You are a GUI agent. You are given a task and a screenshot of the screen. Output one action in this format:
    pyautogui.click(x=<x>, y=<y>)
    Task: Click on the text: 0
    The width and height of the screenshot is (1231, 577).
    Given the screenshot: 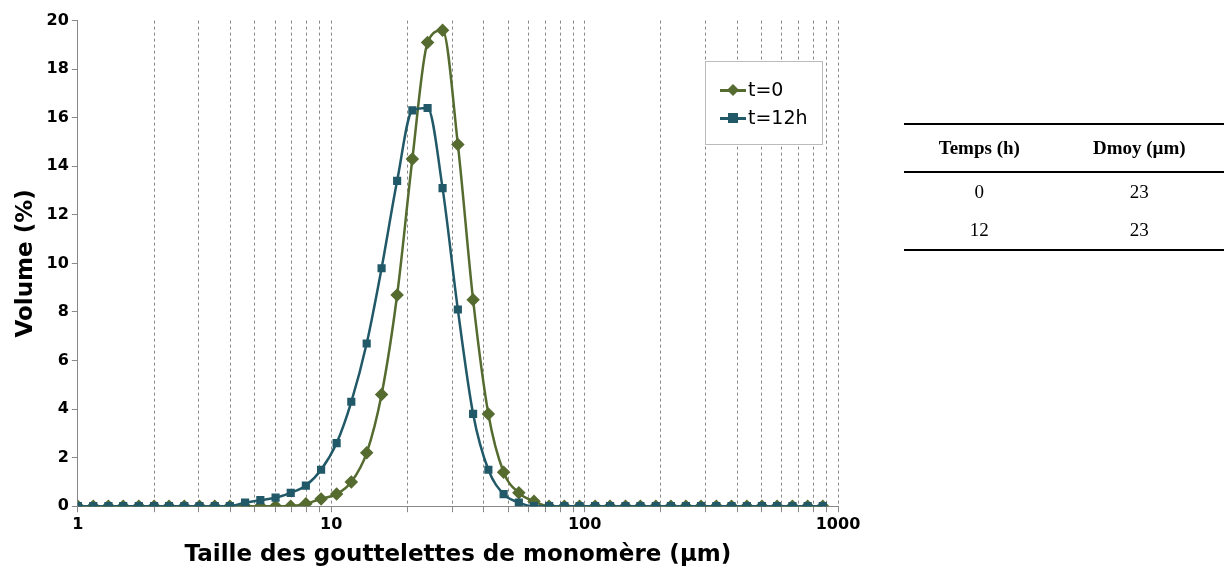 What is the action you would take?
    pyautogui.click(x=979, y=192)
    